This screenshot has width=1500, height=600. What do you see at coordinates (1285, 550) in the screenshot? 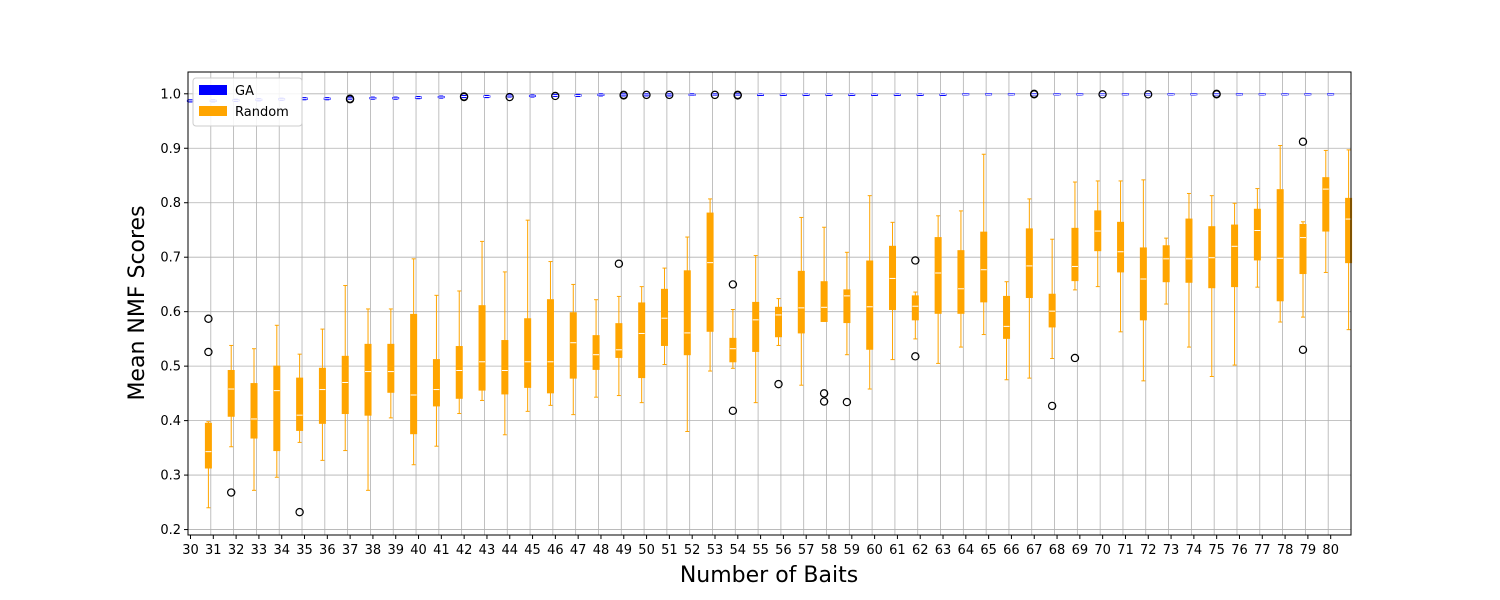
I see `x-tick-label: 78` at bounding box center [1285, 550].